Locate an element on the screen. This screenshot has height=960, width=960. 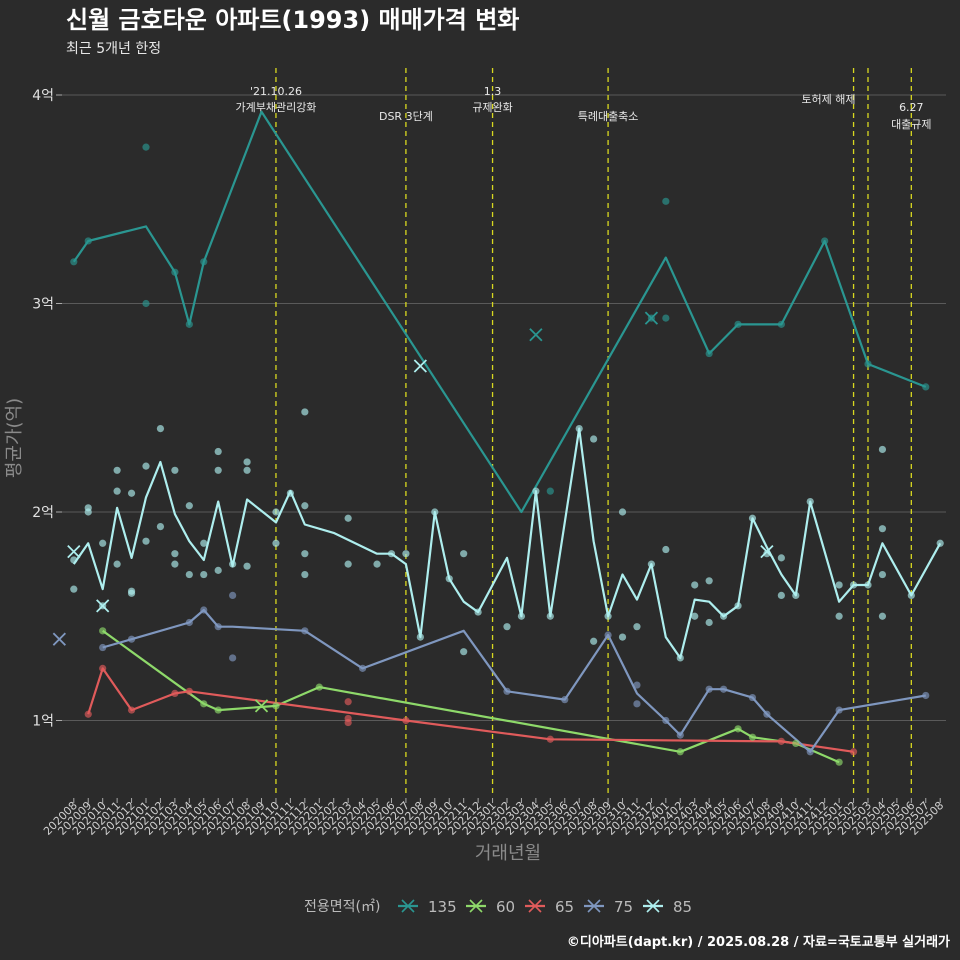
legend-label-65: 65 is located at coordinates (564, 907).